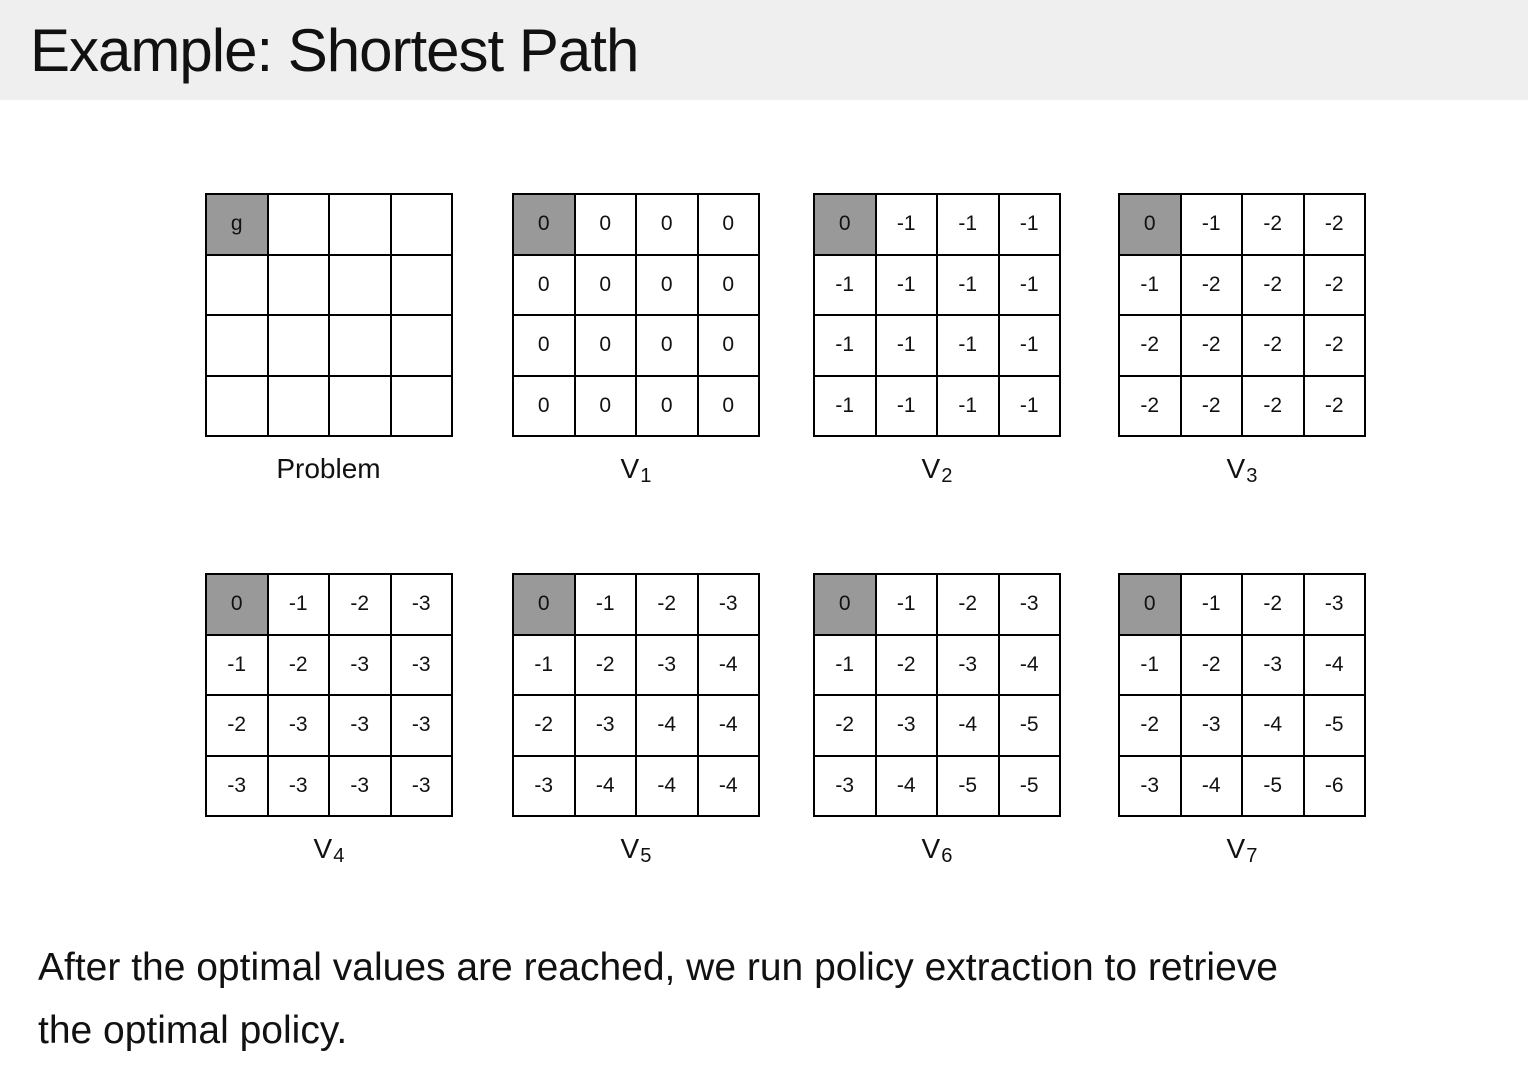  I want to click on figure-label-v3: V3, so click(1242, 470).